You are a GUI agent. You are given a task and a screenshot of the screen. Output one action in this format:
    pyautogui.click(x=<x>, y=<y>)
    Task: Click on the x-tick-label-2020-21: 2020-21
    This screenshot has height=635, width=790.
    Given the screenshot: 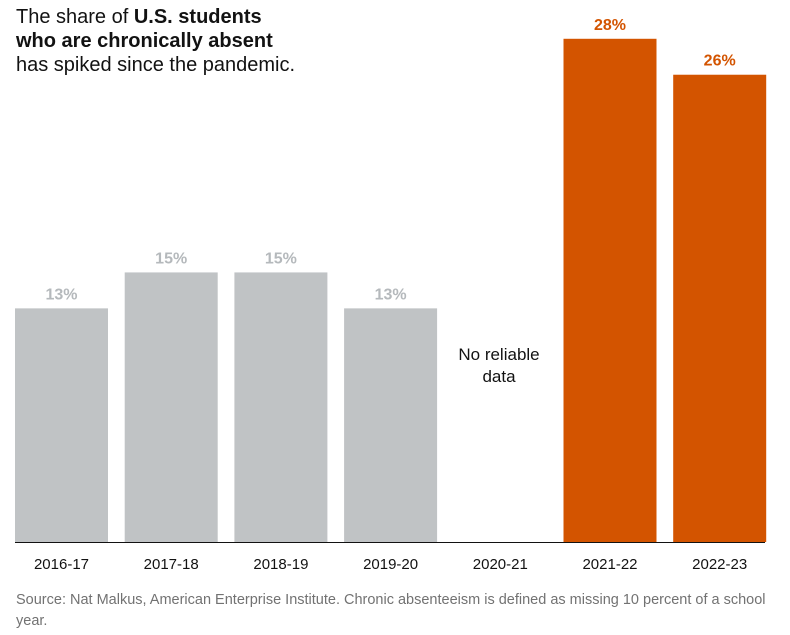 What is the action you would take?
    pyautogui.click(x=500, y=564)
    